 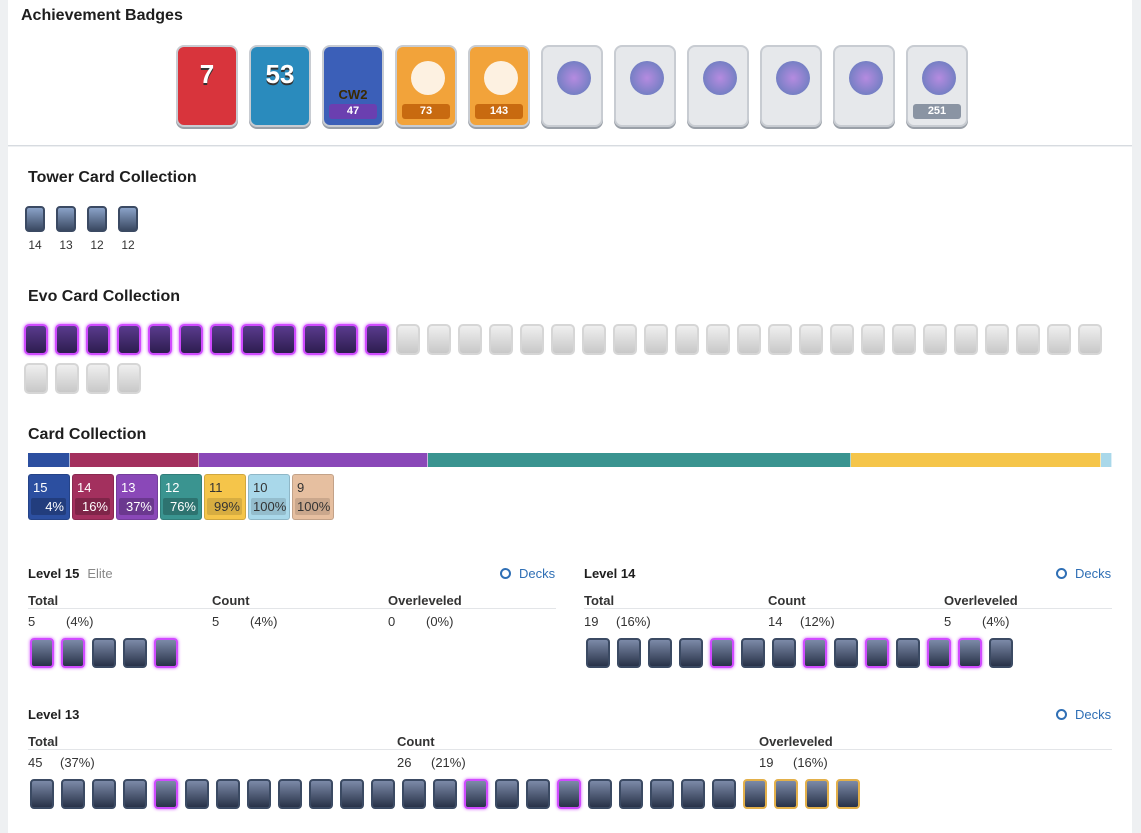 What do you see at coordinates (225, 497) in the screenshot?
I see `level-11-box: 11 99%` at bounding box center [225, 497].